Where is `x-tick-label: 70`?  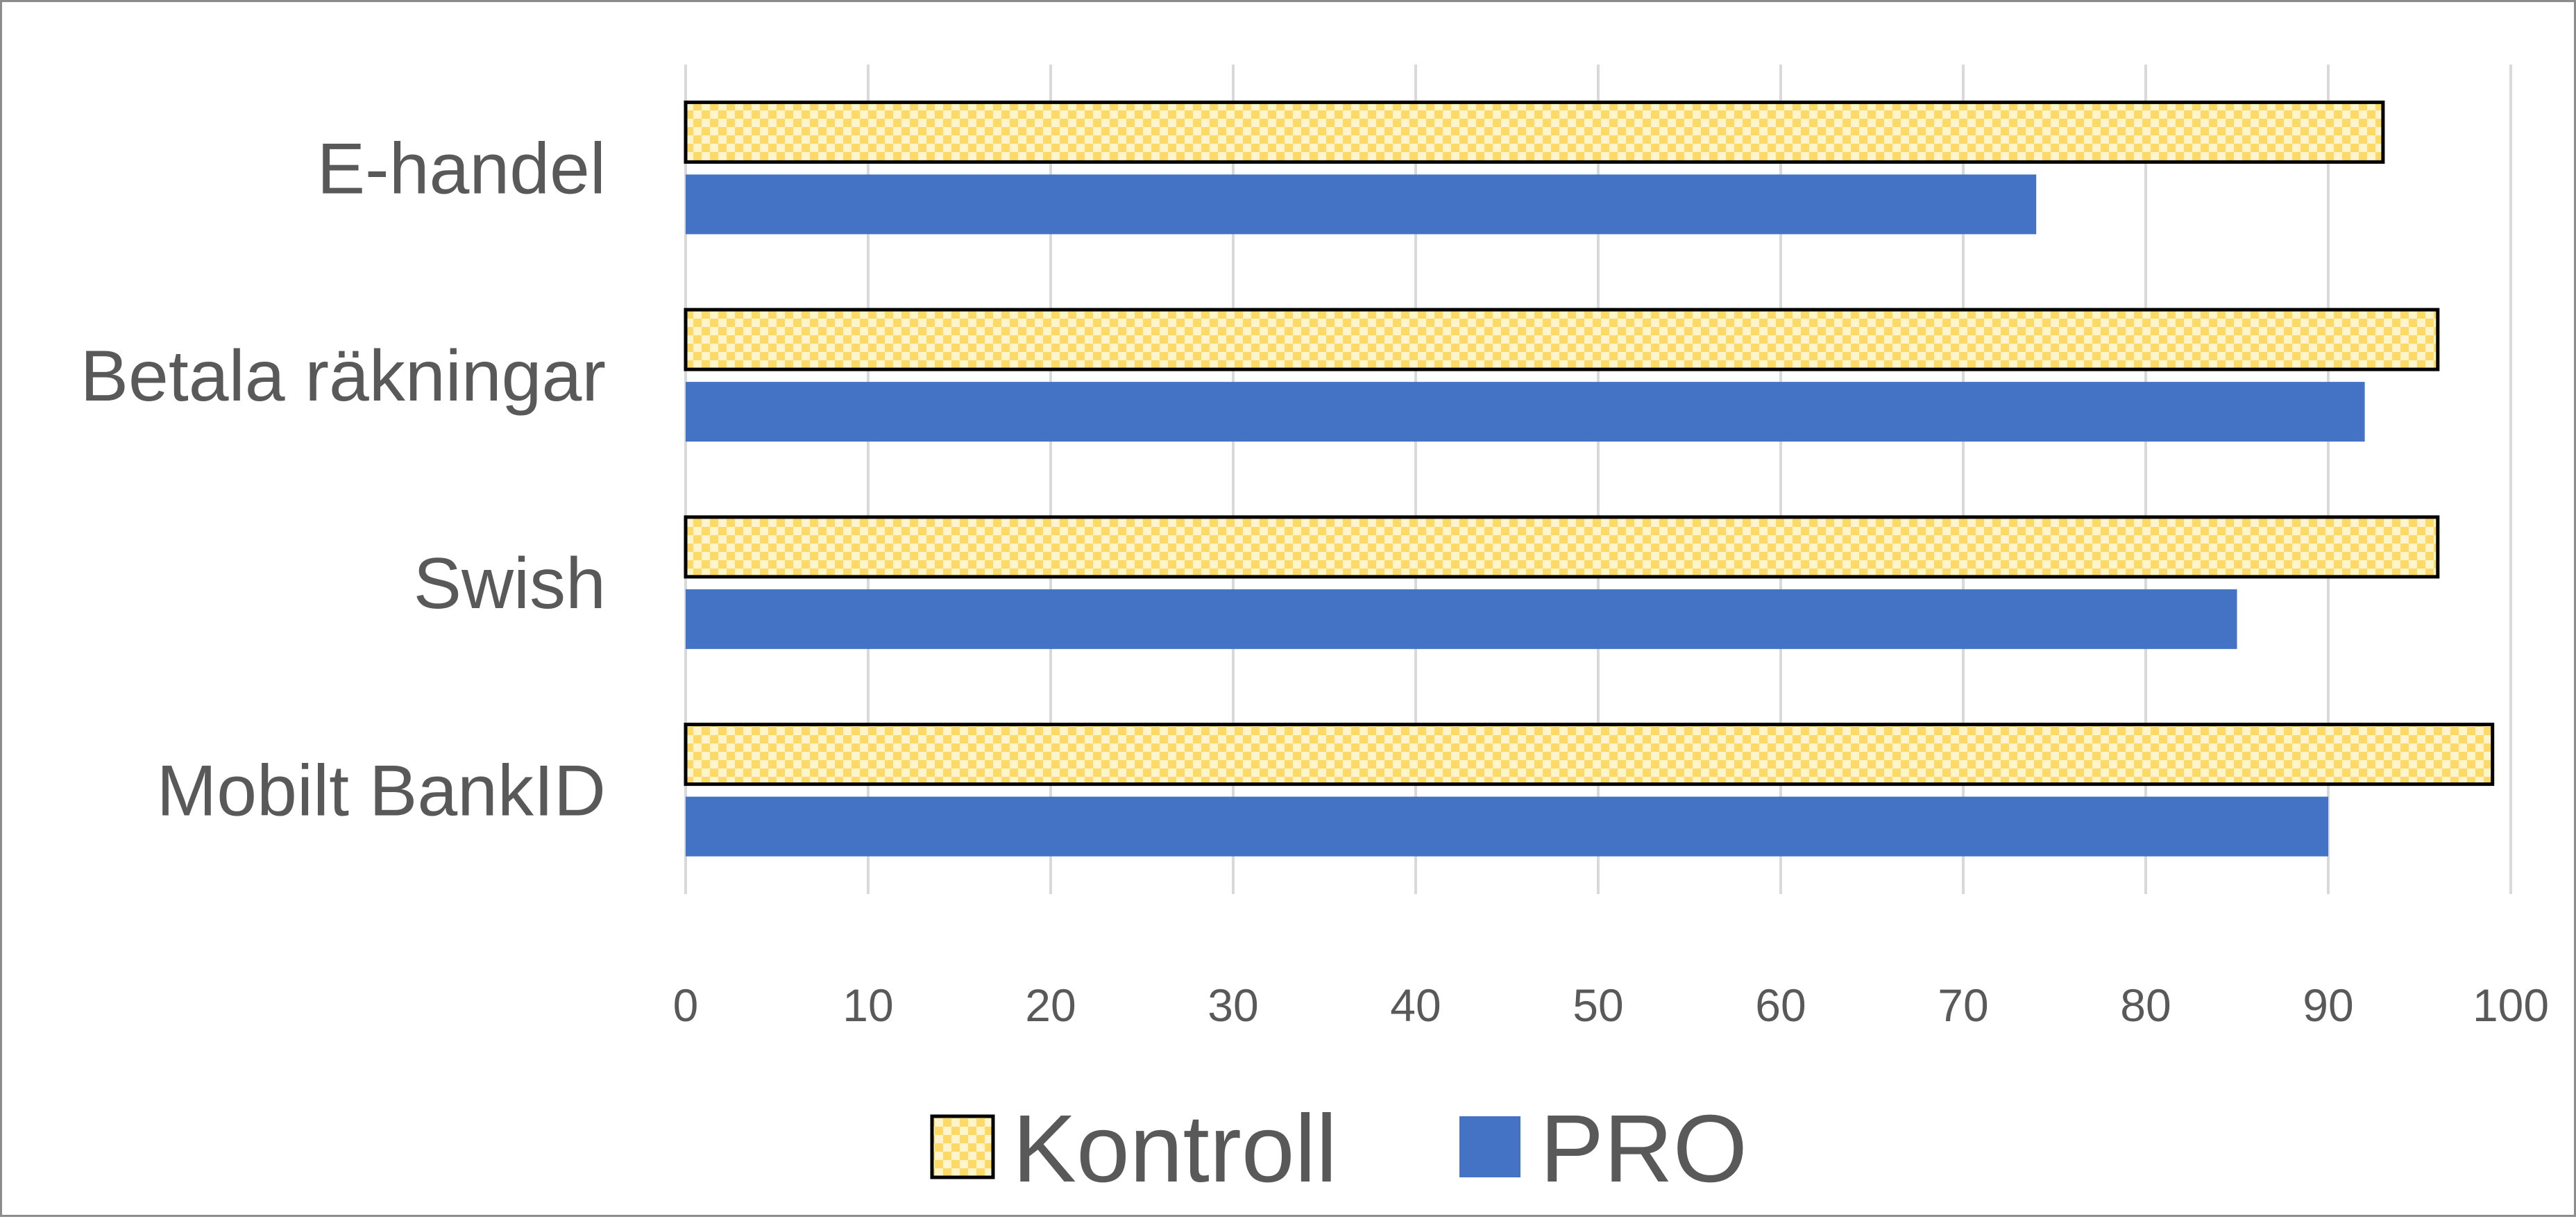
x-tick-label: 70 is located at coordinates (1963, 1005).